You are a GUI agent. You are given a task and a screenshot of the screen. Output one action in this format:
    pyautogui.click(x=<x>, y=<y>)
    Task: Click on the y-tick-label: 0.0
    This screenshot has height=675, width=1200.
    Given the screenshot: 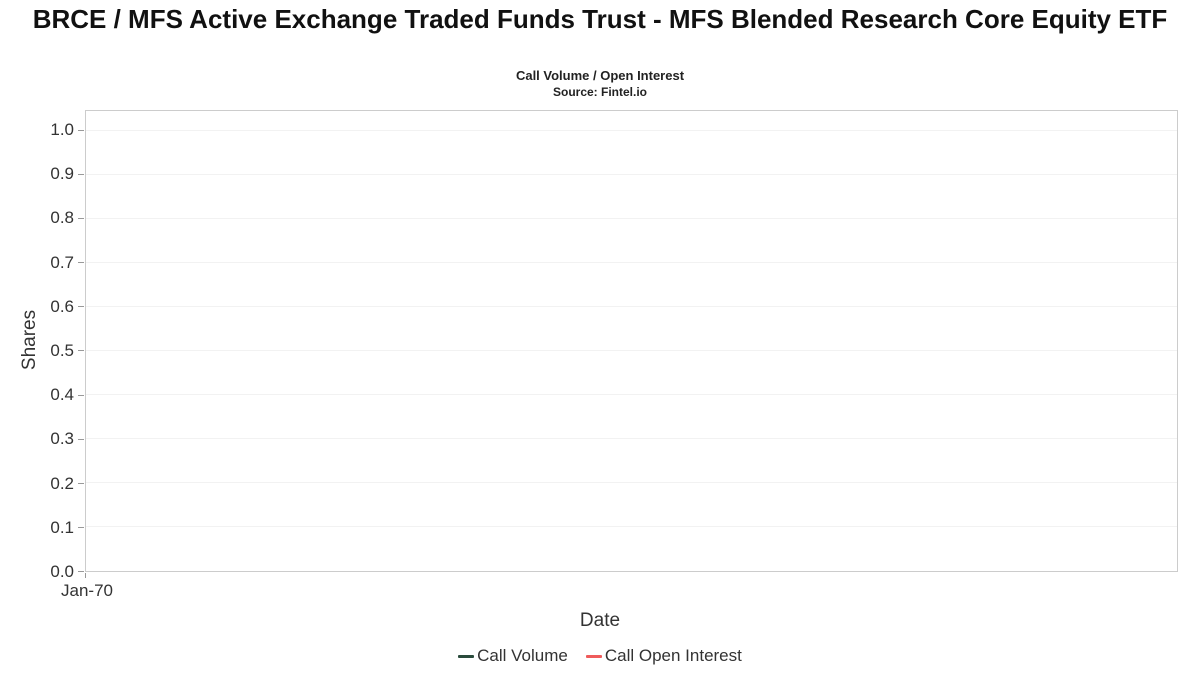 What is the action you would take?
    pyautogui.click(x=62, y=571)
    